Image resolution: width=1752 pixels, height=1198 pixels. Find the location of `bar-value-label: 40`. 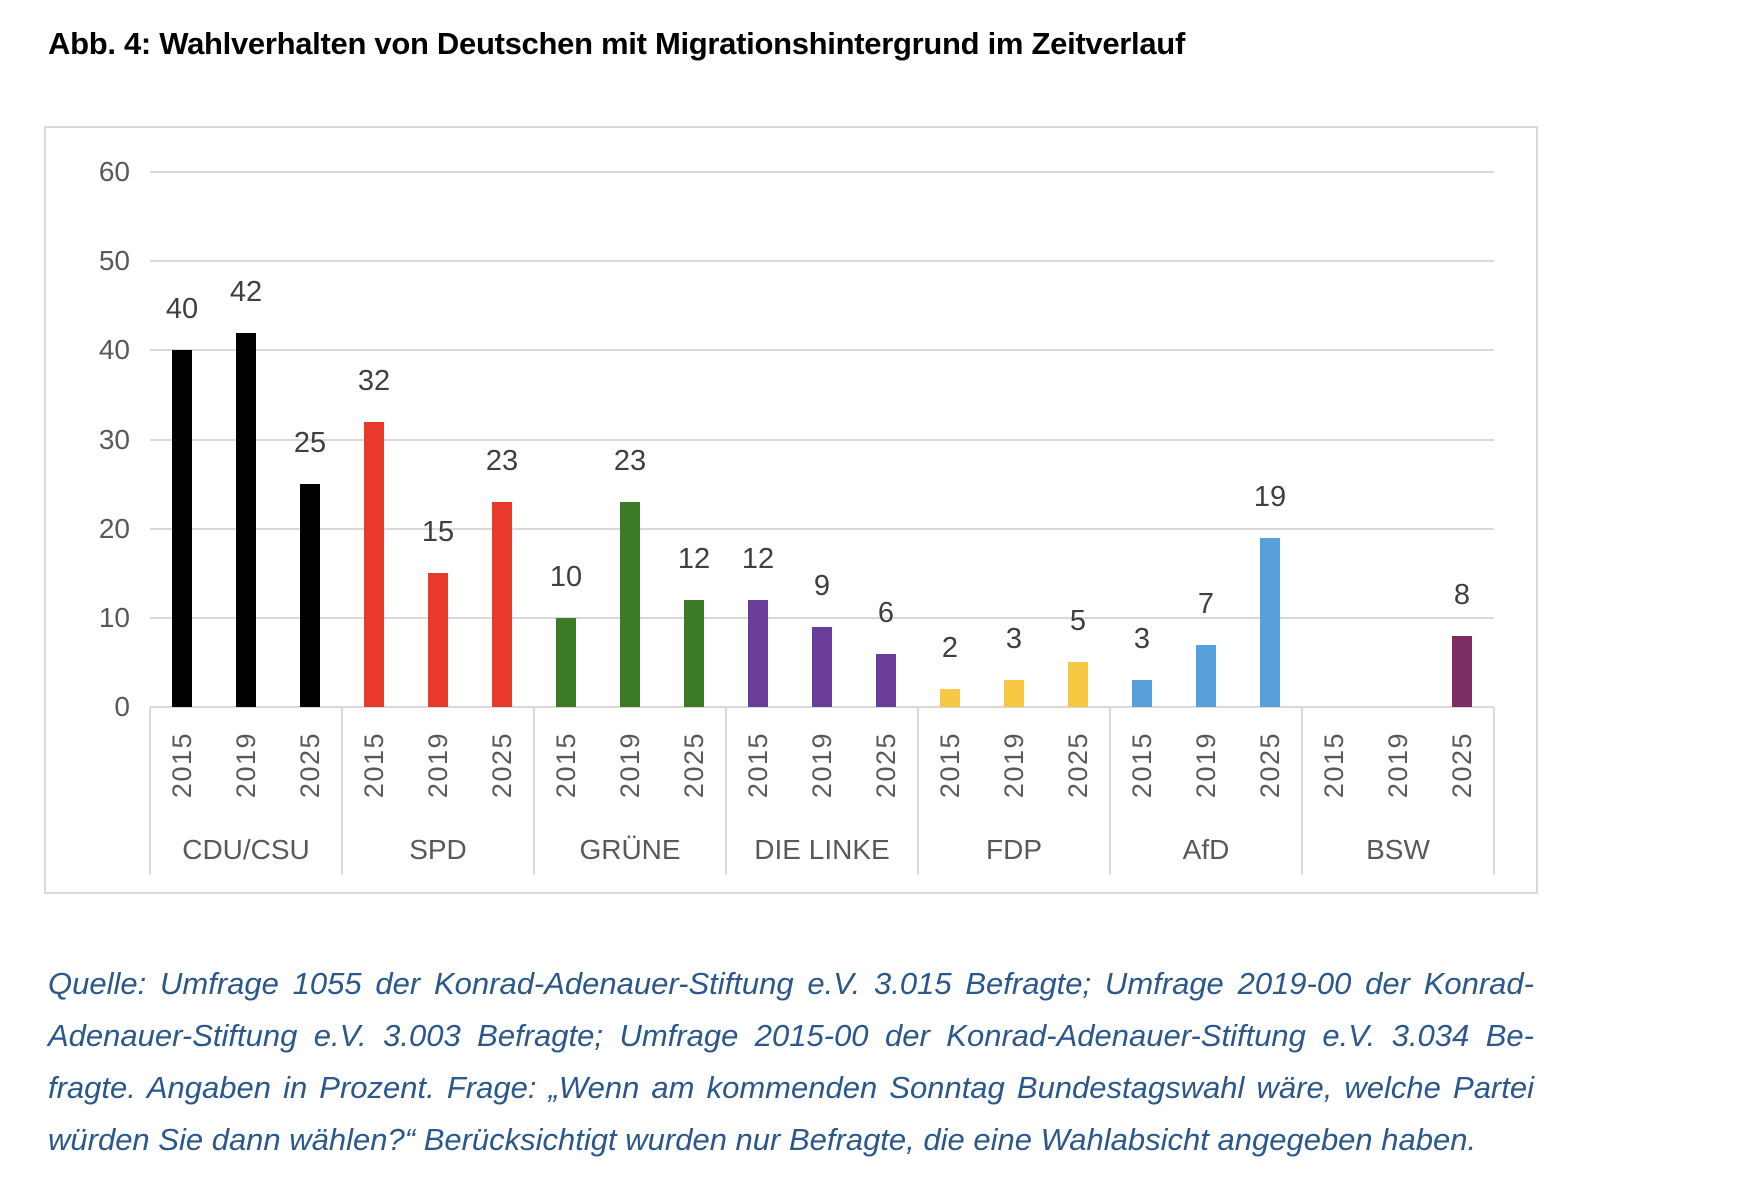

bar-value-label: 40 is located at coordinates (182, 309).